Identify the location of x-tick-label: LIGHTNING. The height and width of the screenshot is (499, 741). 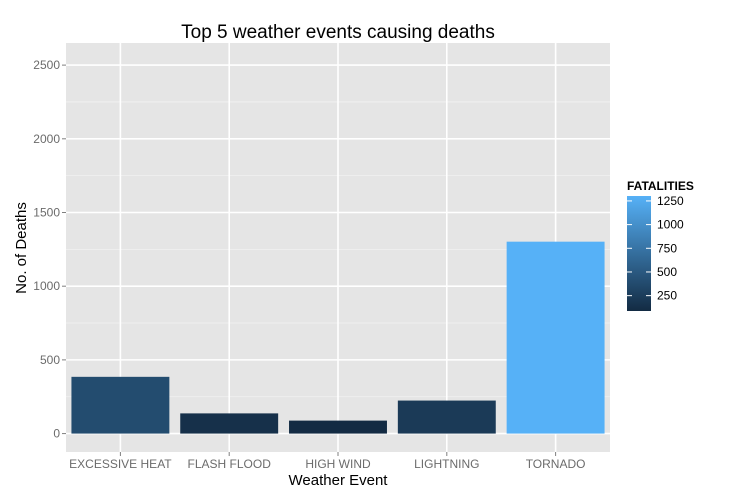
(446, 464).